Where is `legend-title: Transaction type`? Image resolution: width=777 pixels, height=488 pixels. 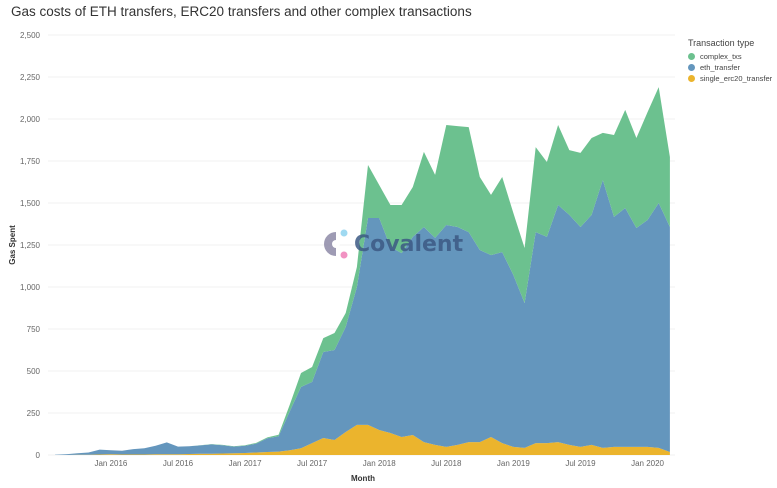
legend-title: Transaction type is located at coordinates (721, 43).